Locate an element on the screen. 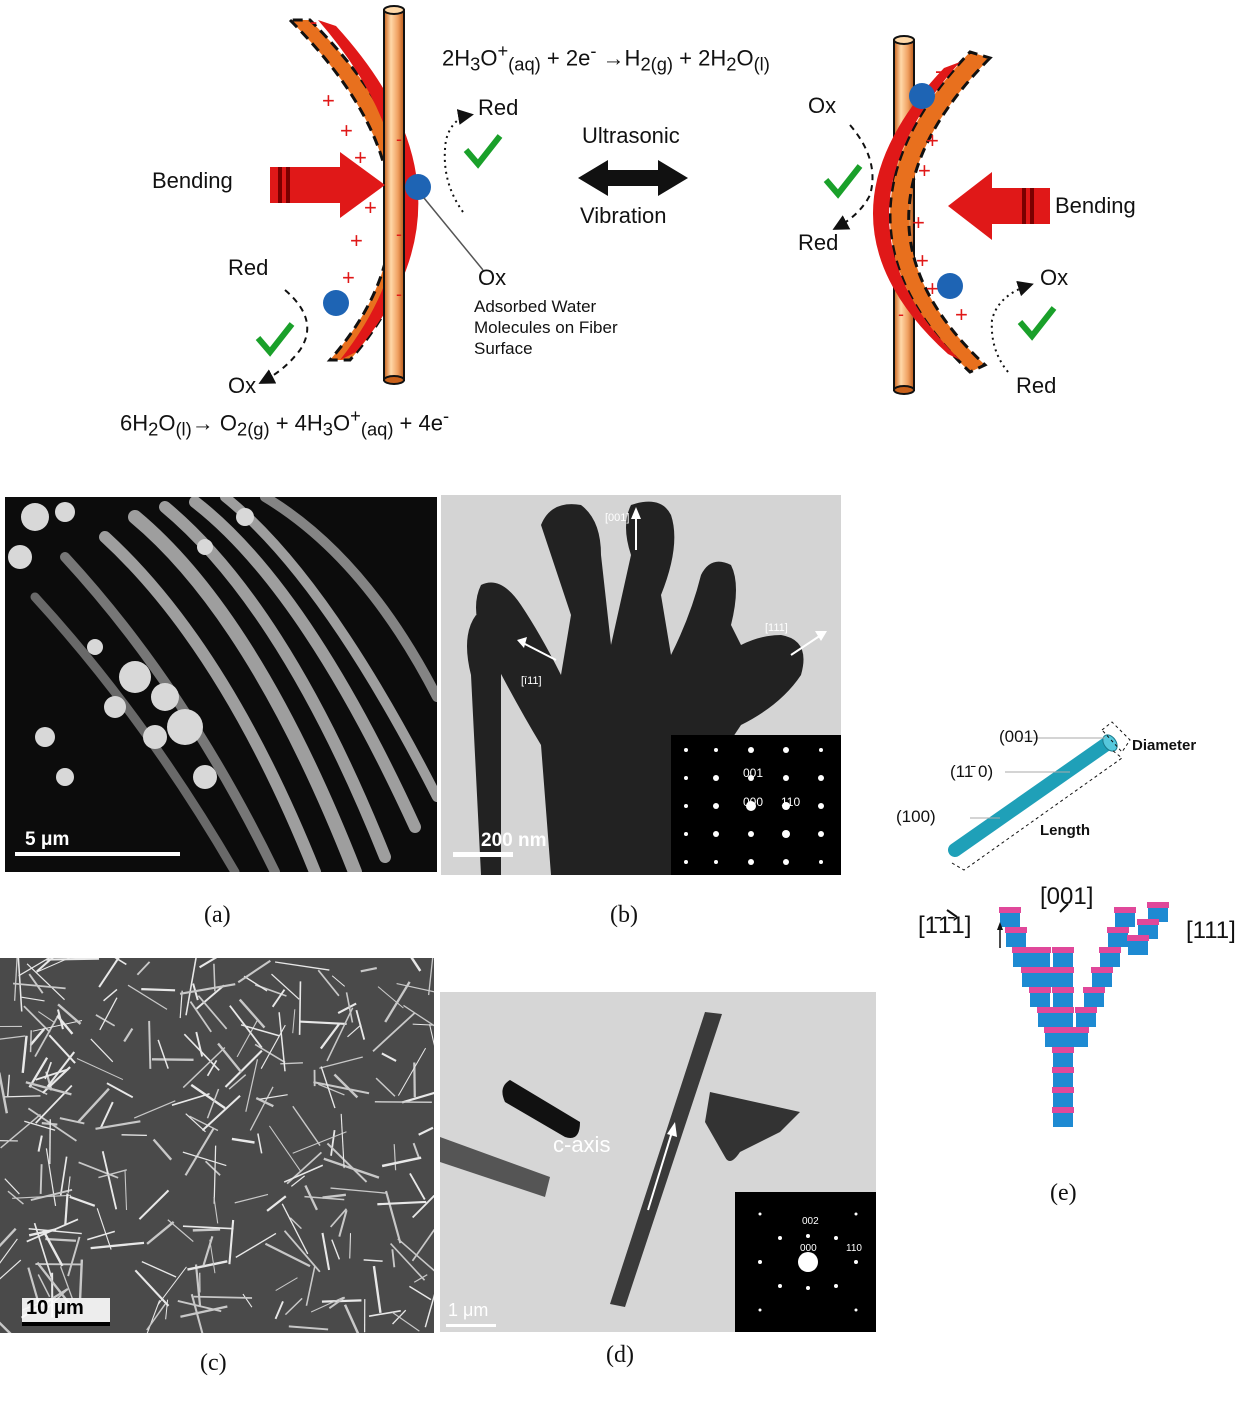 Image resolution: width=1250 pixels, height=1415 pixels. branched-tree-schematic is located at coordinates (1084, 1014).